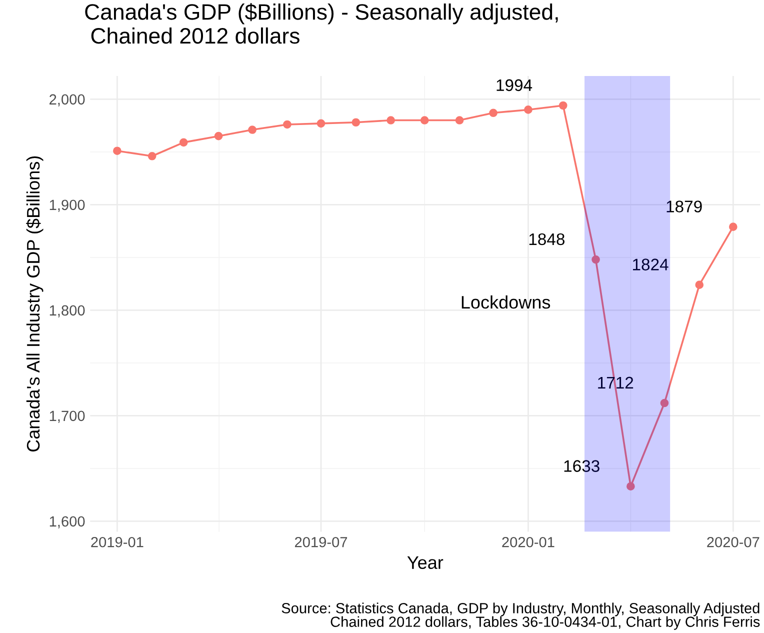  Describe the element at coordinates (514, 85) in the screenshot. I see `data-label: 1994` at that location.